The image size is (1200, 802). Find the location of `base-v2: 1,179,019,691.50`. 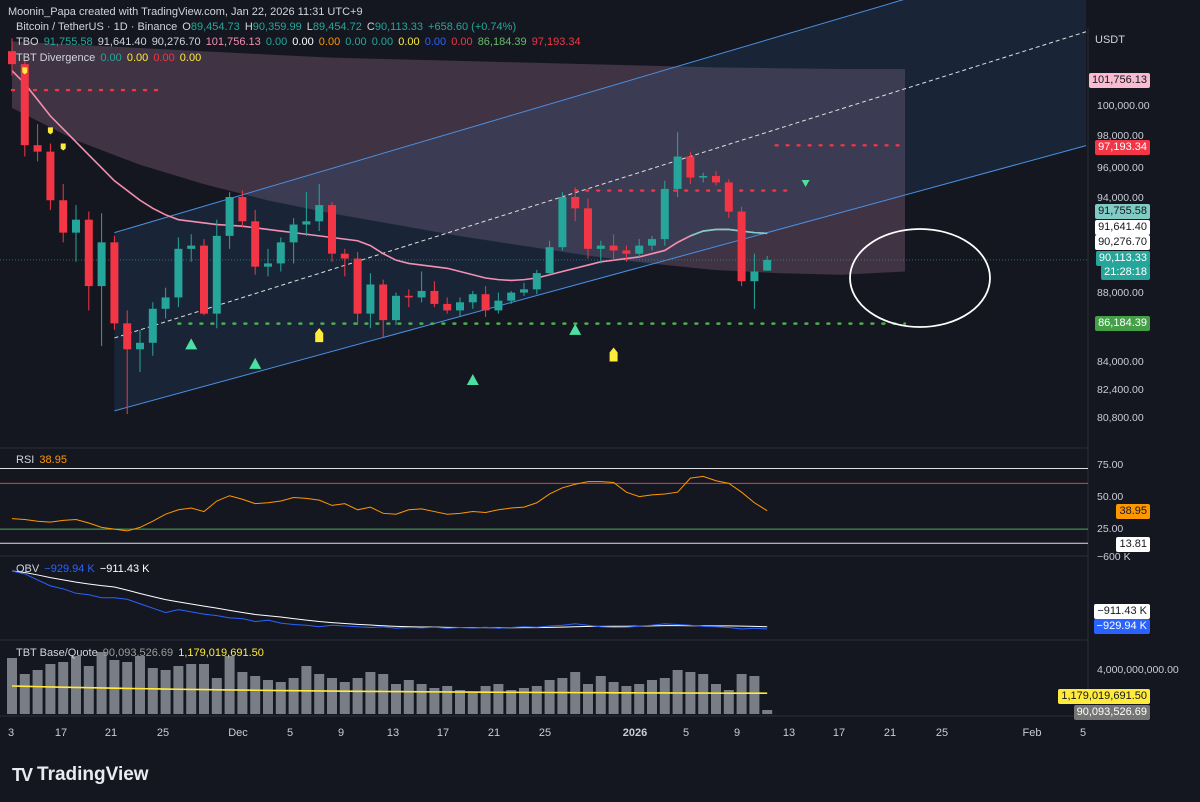

base-v2: 1,179,019,691.50 is located at coordinates (221, 653).